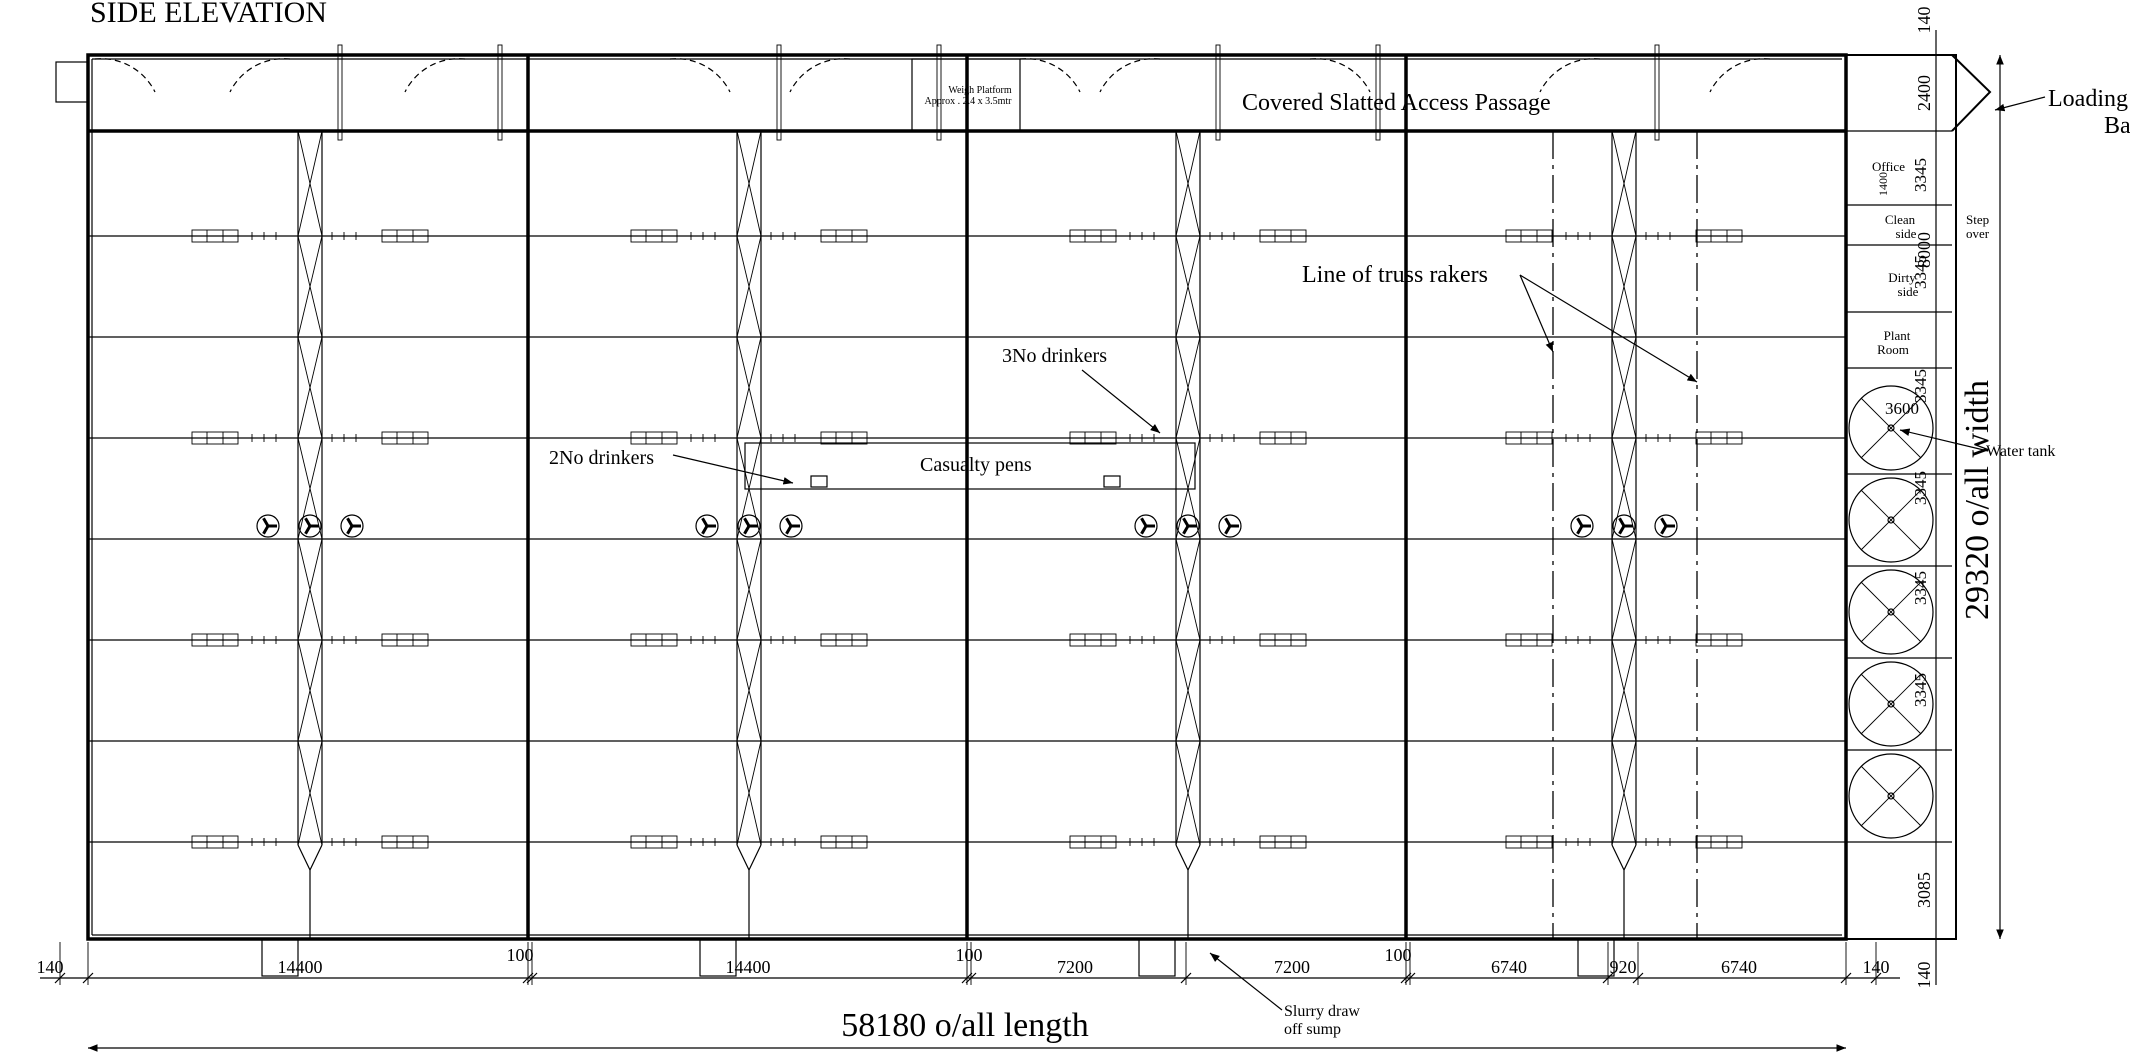  Describe the element at coordinates (1900, 219) in the screenshot. I see `clean-side-label: Clean` at that location.